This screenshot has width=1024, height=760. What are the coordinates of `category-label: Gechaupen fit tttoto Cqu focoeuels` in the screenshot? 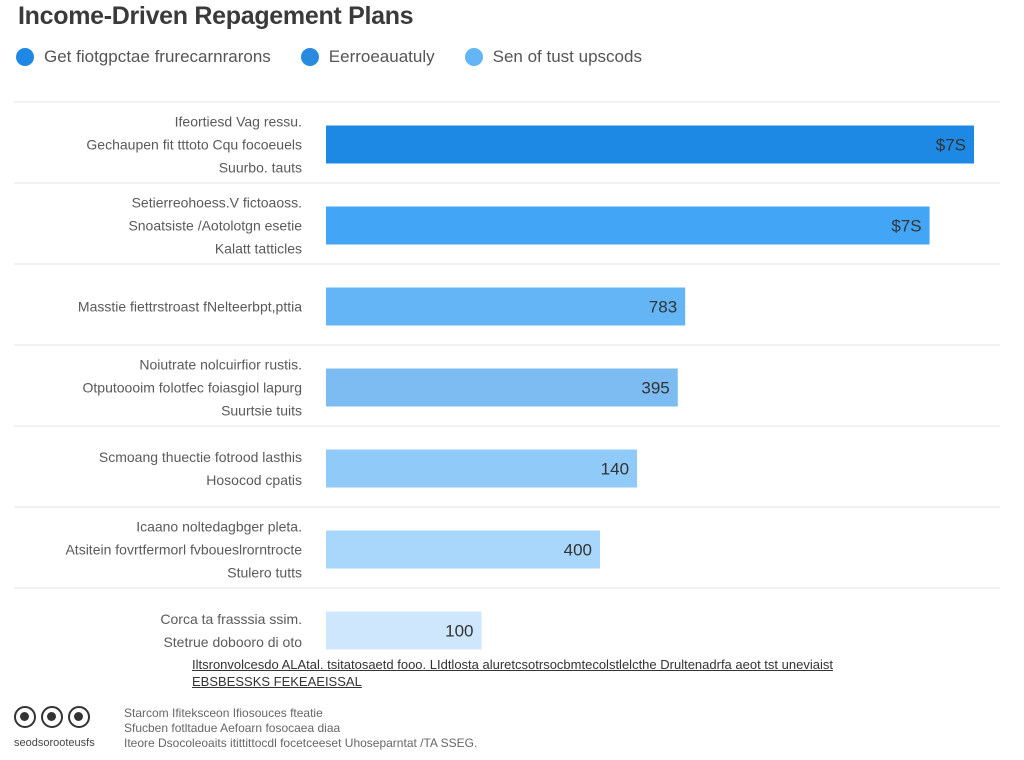 It's located at (194, 145).